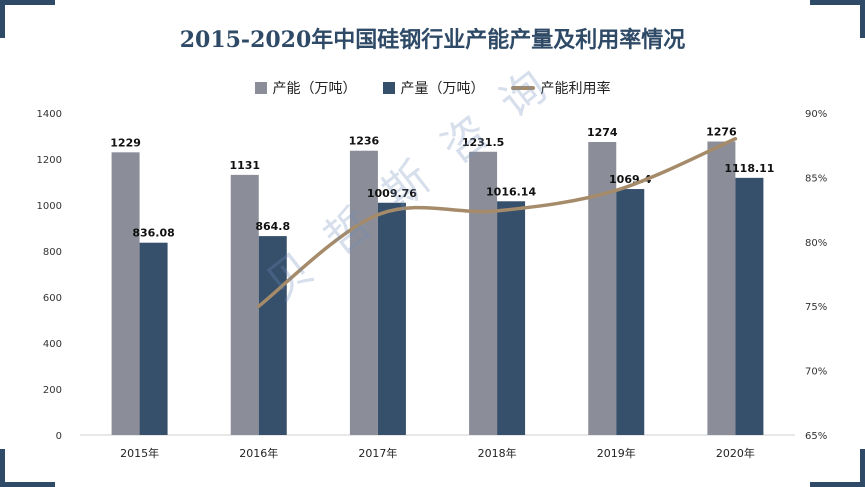 The image size is (865, 487). Describe the element at coordinates (816, 372) in the screenshot. I see `y-right-tick-label: 70%` at that location.